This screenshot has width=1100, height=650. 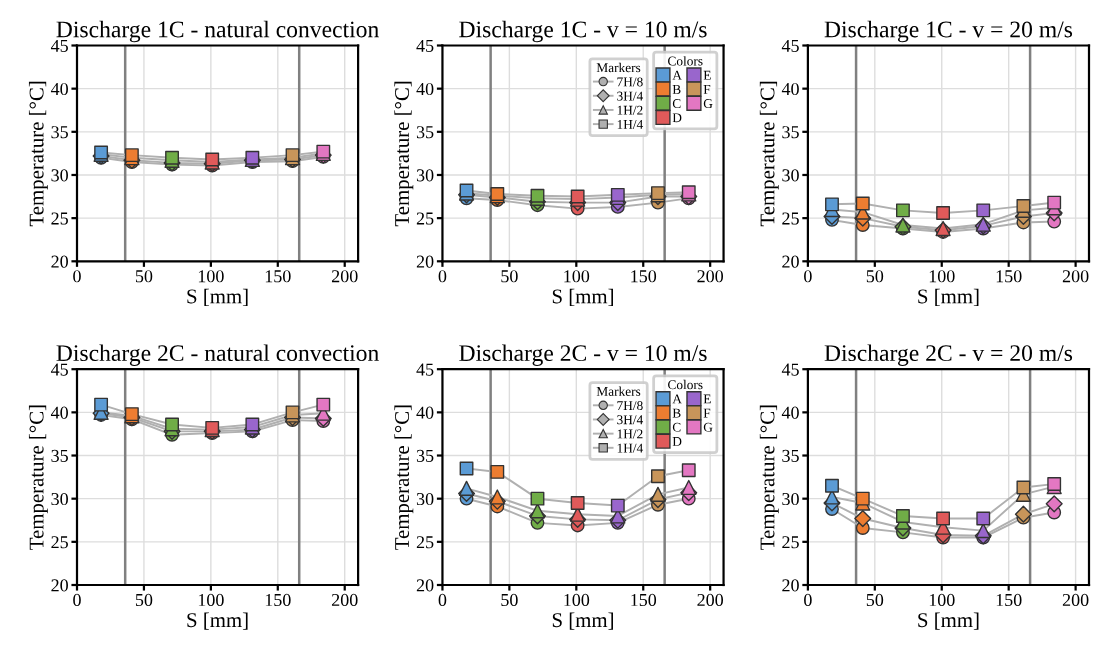 What do you see at coordinates (583, 31) in the screenshot?
I see `chart-title: Discharge 1C - v = 10 m/s` at bounding box center [583, 31].